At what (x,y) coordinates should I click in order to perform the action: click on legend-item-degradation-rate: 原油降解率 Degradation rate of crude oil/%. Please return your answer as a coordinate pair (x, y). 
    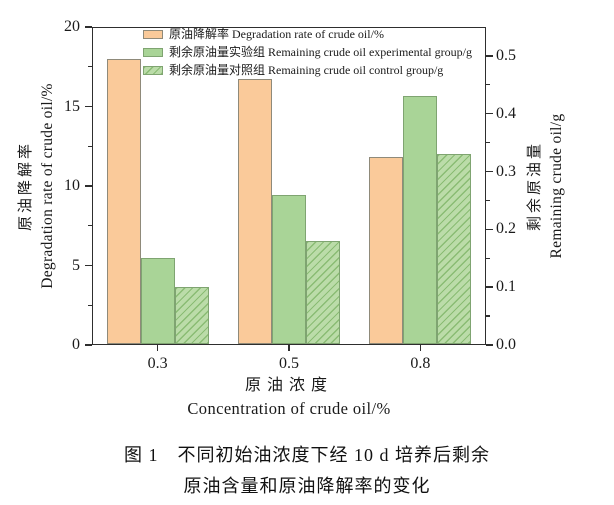
    Looking at the image, I should click on (307, 34).